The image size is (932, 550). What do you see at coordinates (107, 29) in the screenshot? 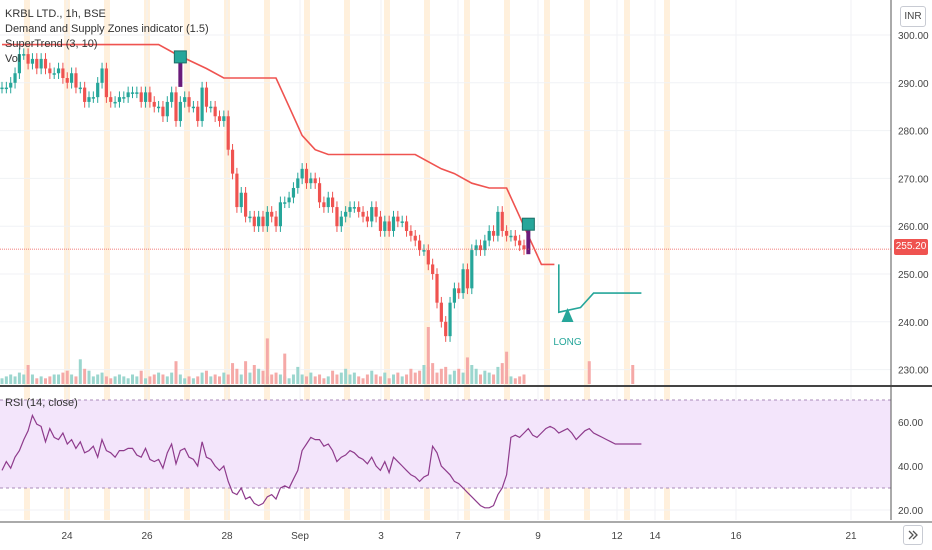
I see `indicator-dsz-label: Demand and Supply Zones indicator (1.5)` at bounding box center [107, 29].